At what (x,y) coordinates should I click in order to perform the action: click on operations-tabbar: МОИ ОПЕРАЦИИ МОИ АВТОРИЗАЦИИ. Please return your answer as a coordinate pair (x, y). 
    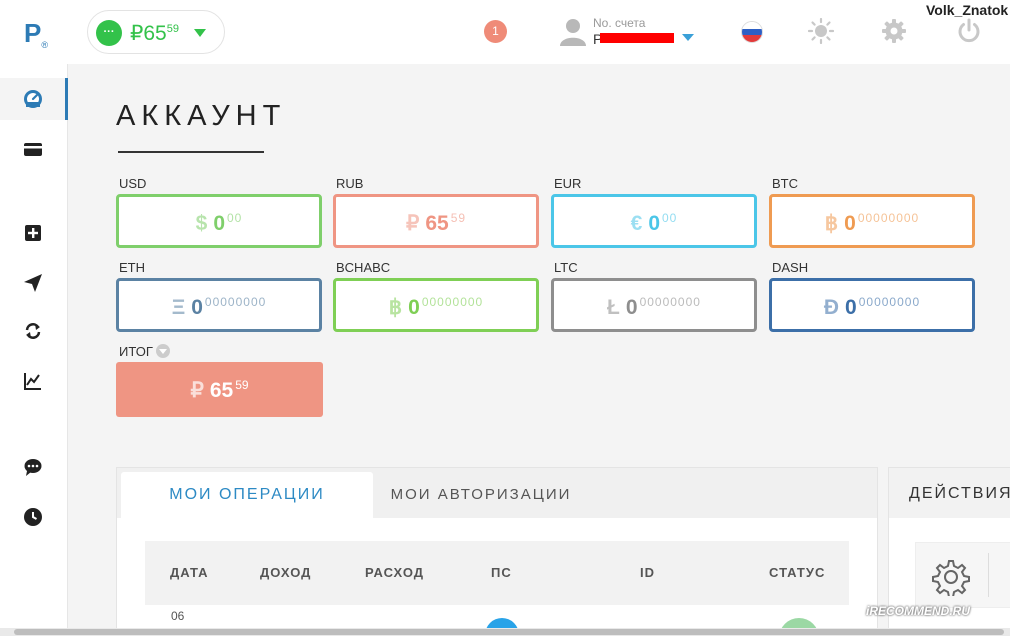
    Looking at the image, I should click on (497, 493).